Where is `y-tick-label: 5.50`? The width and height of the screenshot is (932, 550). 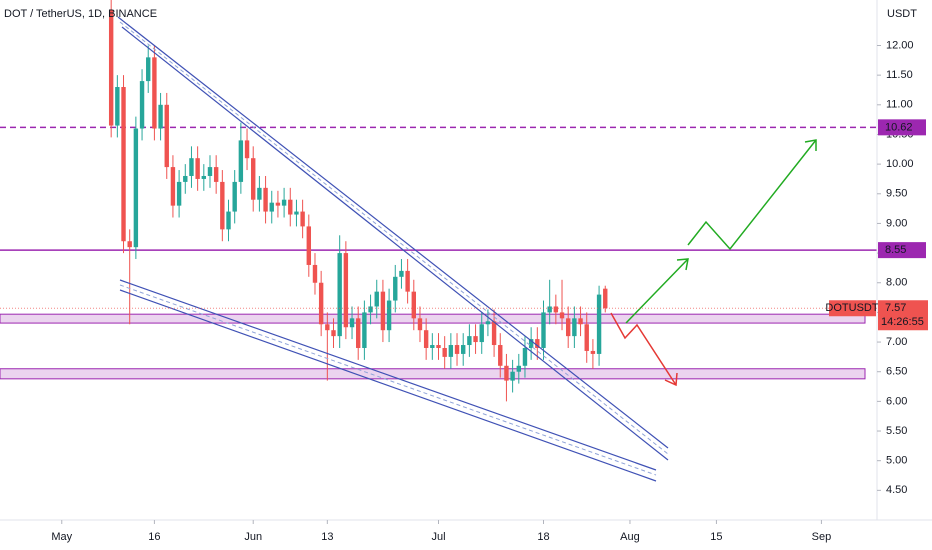 y-tick-label: 5.50 is located at coordinates (896, 431).